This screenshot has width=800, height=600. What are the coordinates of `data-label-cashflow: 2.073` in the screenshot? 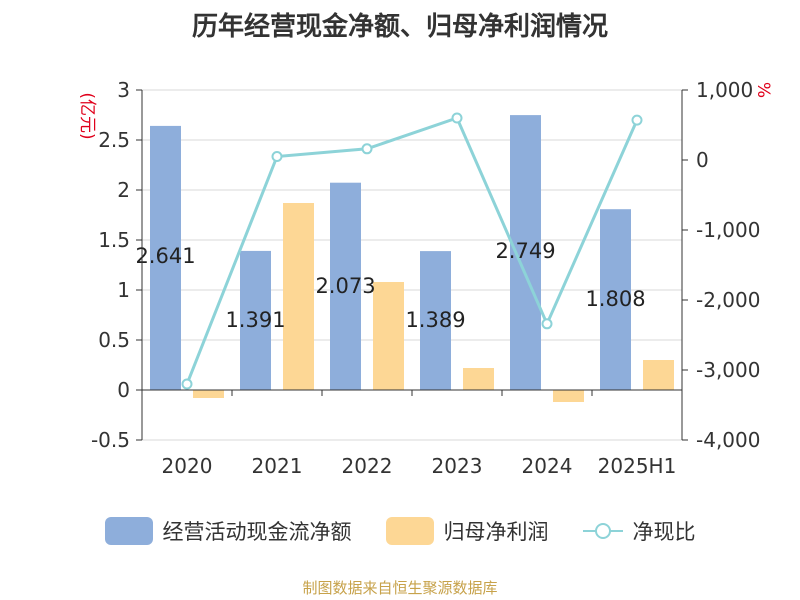 It's located at (345, 286).